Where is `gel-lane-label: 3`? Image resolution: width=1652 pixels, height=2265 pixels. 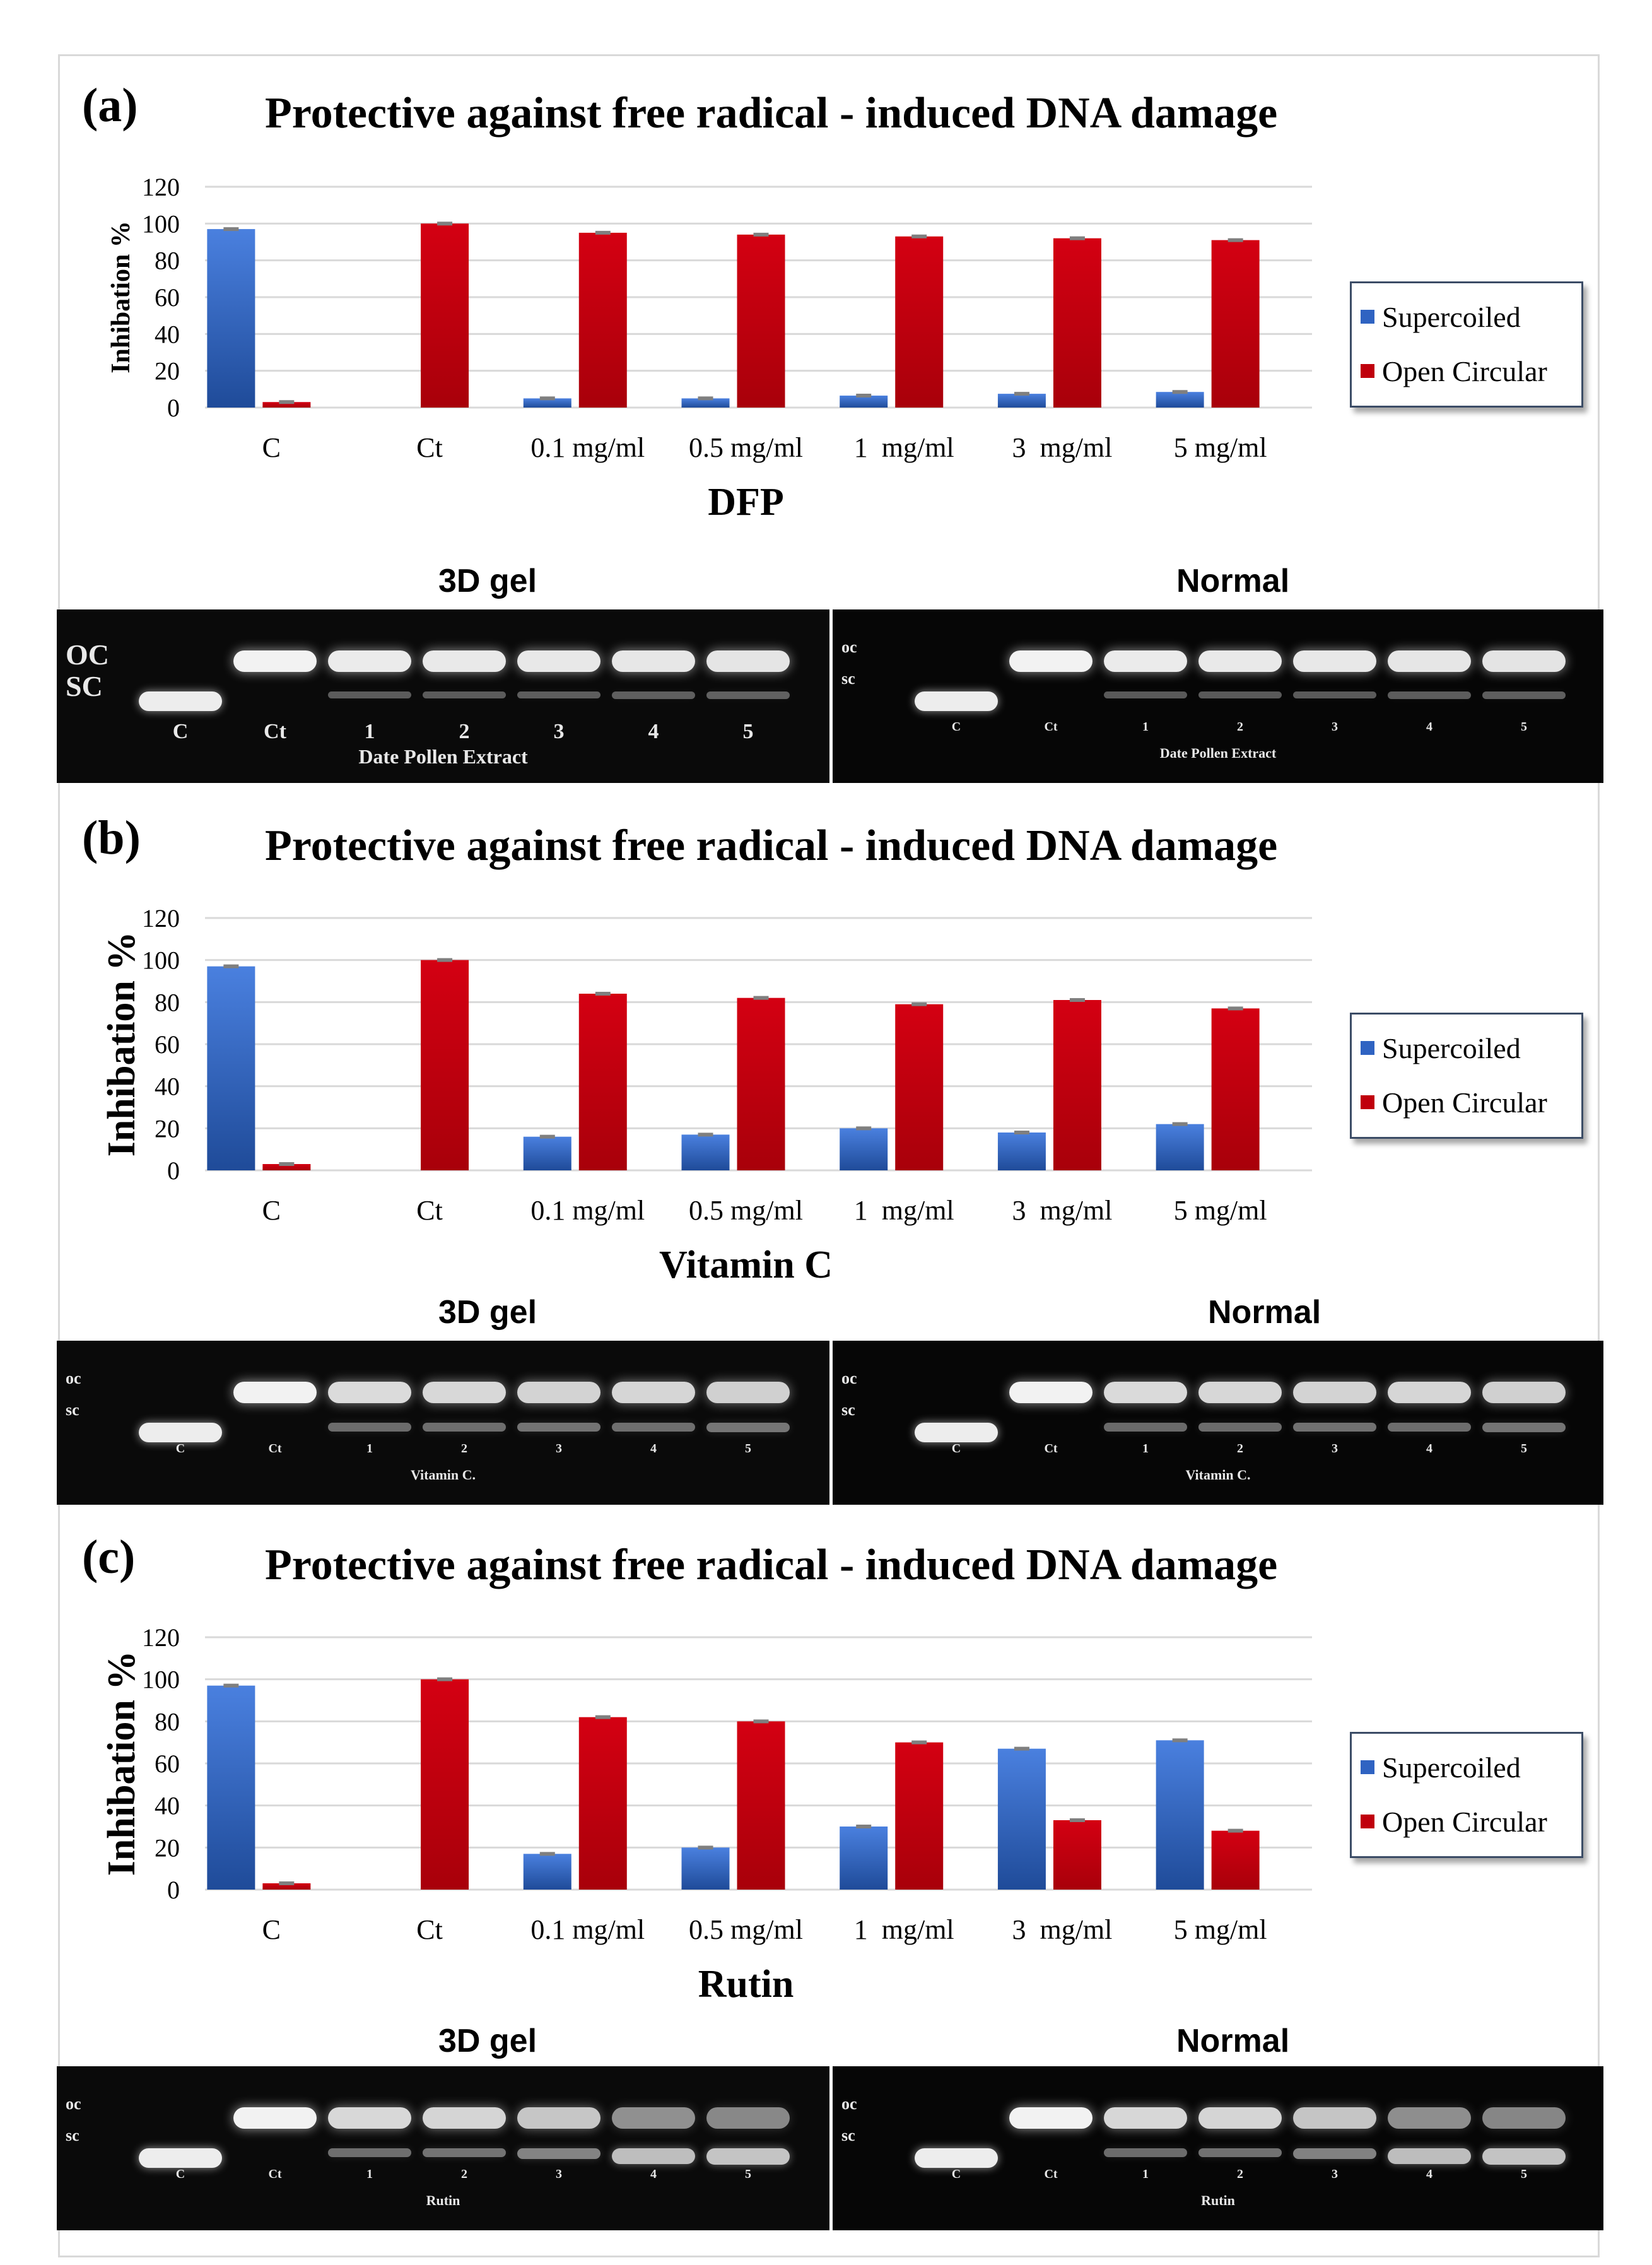
gel-lane-label: 3 is located at coordinates (1335, 1449).